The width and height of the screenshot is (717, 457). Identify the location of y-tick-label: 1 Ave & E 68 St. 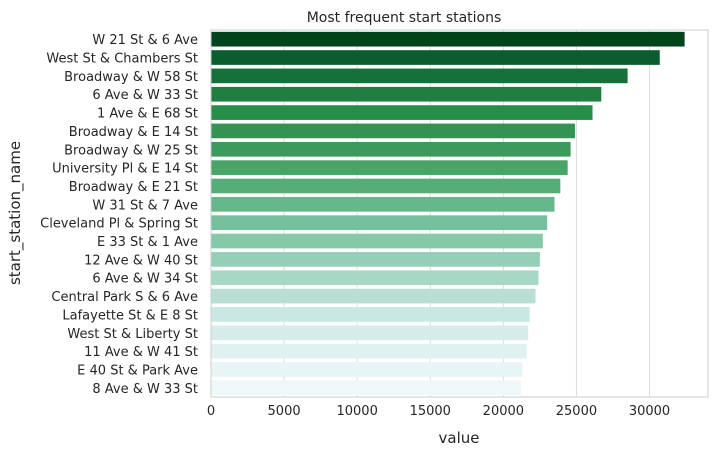
(147, 114).